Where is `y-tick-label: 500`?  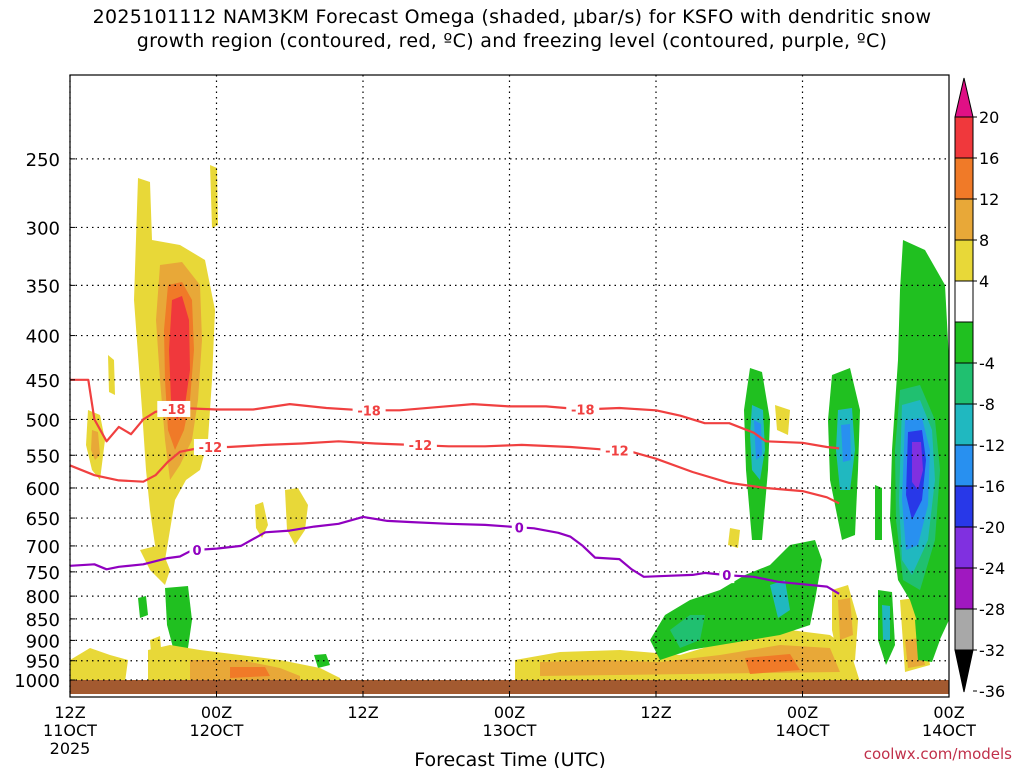
y-tick-label: 500 is located at coordinates (43, 420).